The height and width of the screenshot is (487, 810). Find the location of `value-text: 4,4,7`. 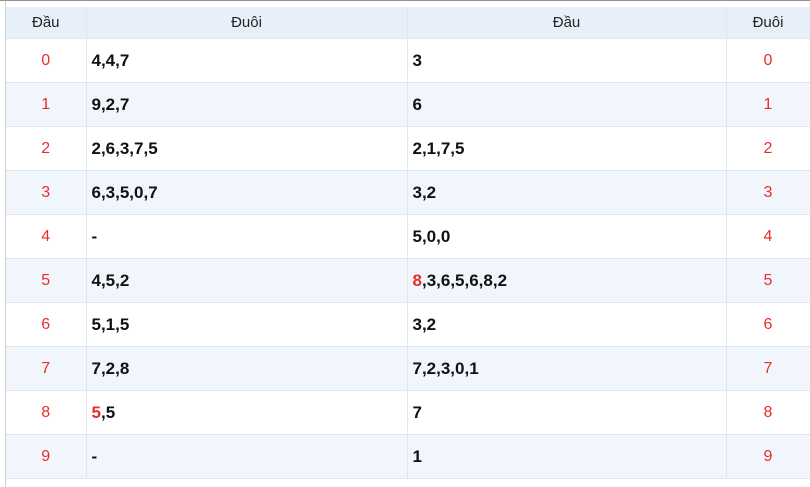

value-text: 4,4,7 is located at coordinates (110, 60).